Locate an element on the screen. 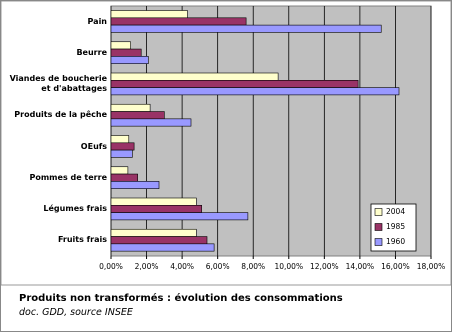 The width and height of the screenshot is (452, 332). y-tick-label: Légumes frais is located at coordinates (75, 209).